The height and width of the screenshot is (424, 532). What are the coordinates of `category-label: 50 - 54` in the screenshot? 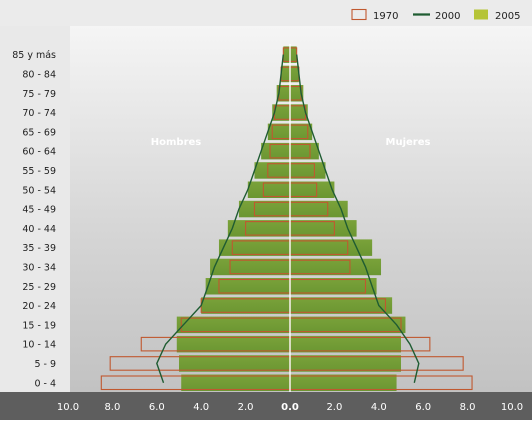 It's located at (39, 190).